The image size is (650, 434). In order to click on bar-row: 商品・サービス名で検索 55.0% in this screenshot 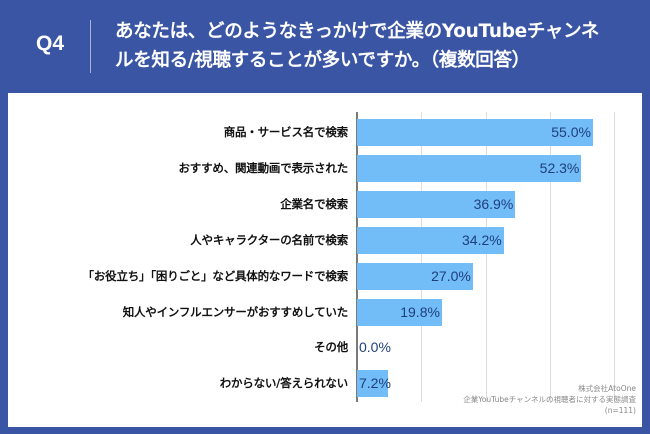, I will do `click(325, 132)`.